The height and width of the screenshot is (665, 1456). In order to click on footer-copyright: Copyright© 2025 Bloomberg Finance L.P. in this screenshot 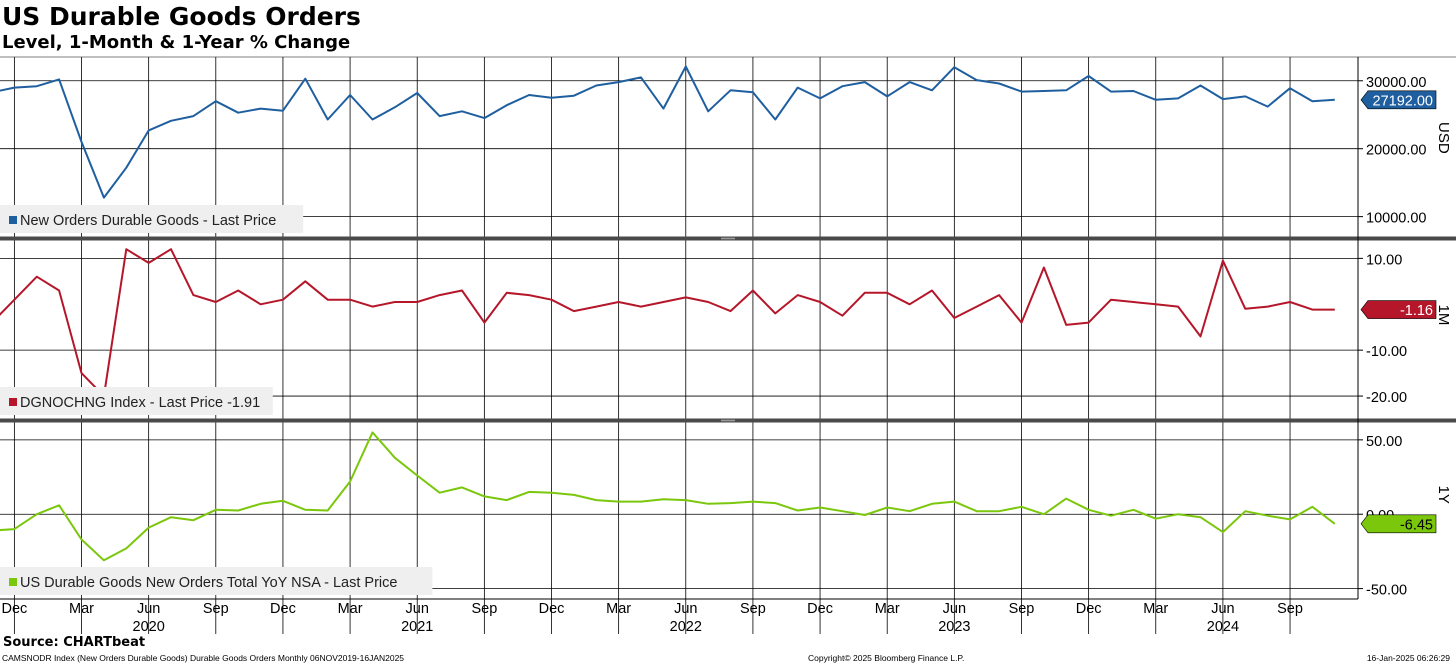, I will do `click(886, 658)`.